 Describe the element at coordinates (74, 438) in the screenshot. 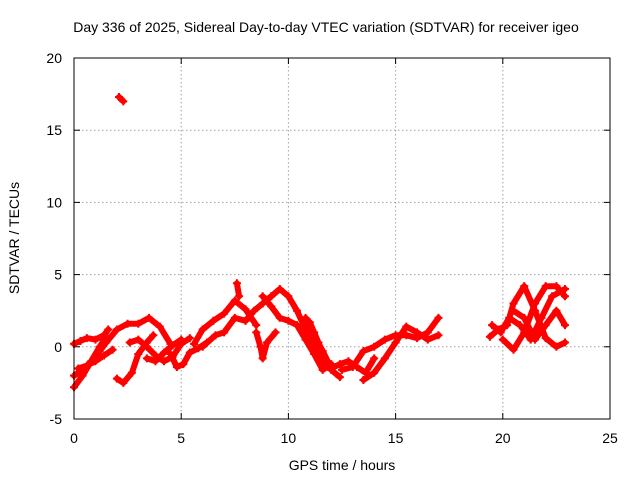

I see `x-tick-label: 0` at that location.